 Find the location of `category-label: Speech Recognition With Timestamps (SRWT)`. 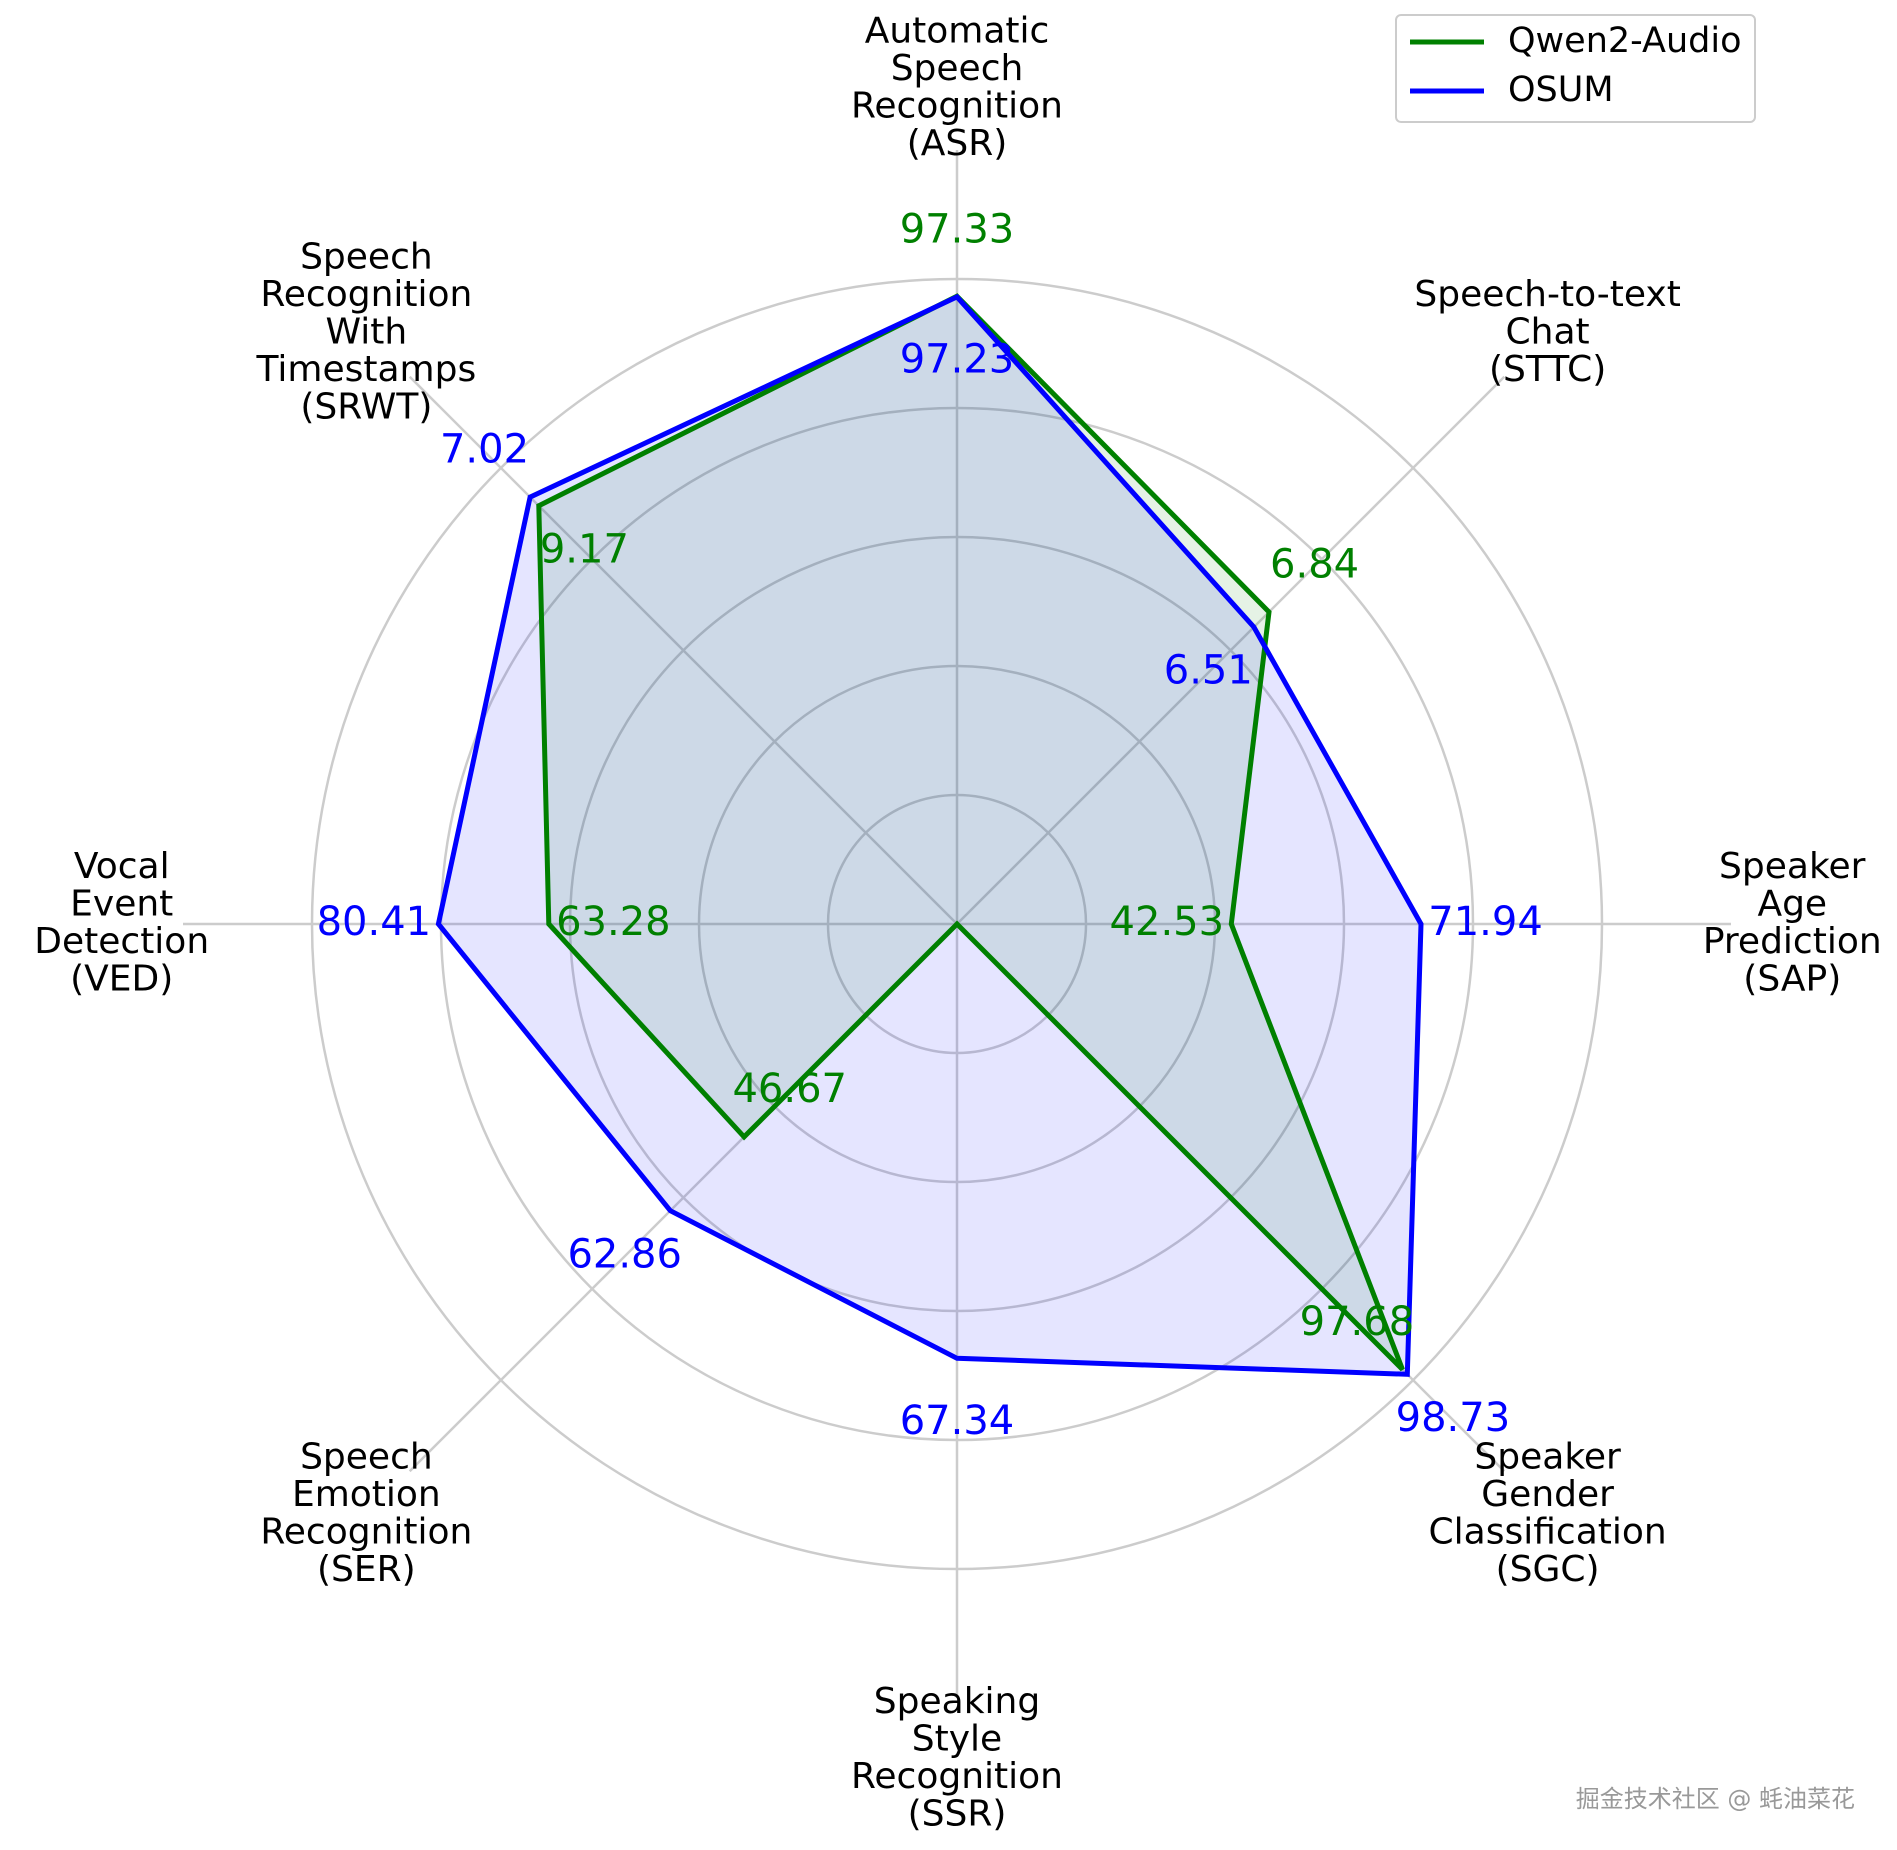

category-label: Speech Recognition With Timestamps (SRWT) is located at coordinates (366, 331).